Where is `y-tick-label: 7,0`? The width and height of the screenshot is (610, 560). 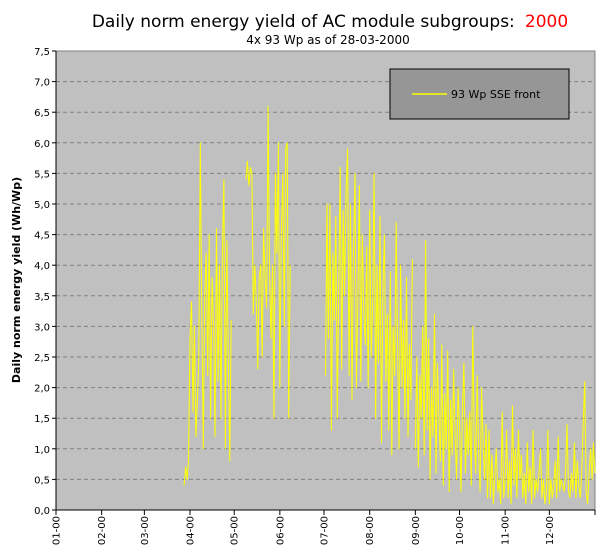 y-tick-label: 7,0 is located at coordinates (42, 83).